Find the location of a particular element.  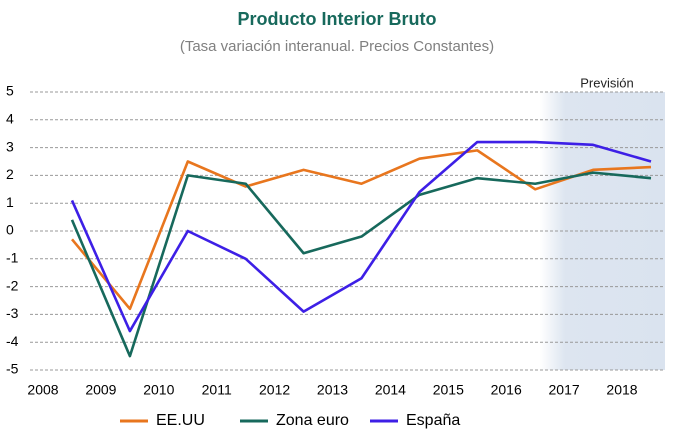

x-tick-label: 2011 is located at coordinates (217, 390).